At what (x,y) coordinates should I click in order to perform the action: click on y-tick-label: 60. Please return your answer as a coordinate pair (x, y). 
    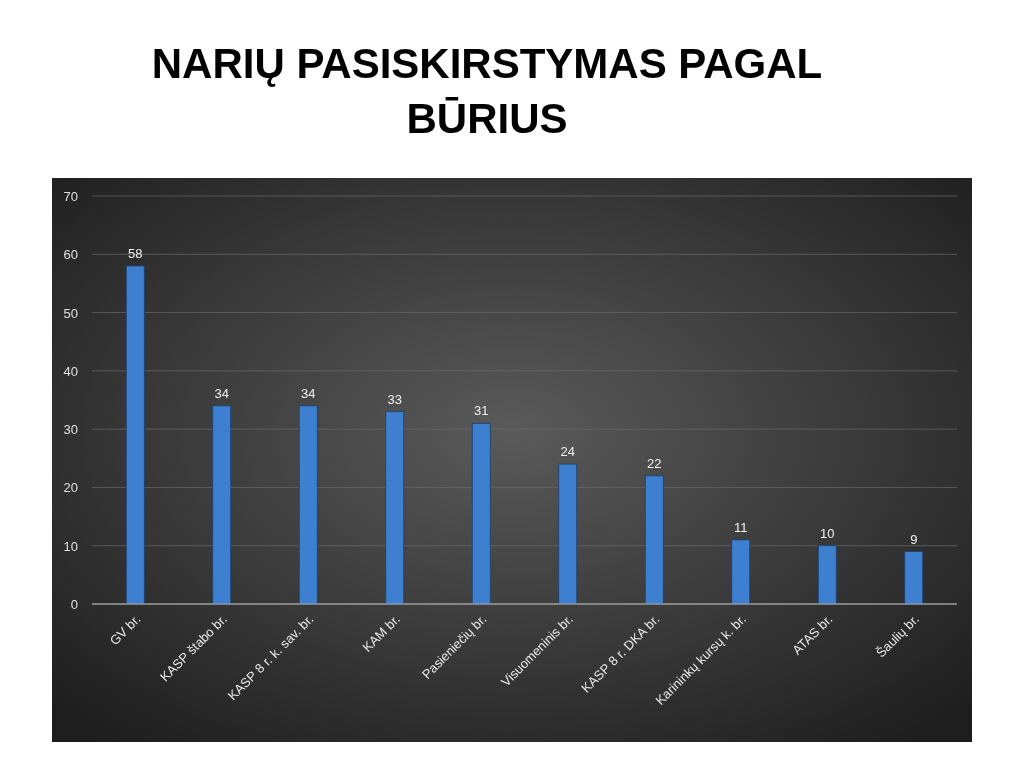
    Looking at the image, I should click on (70, 255).